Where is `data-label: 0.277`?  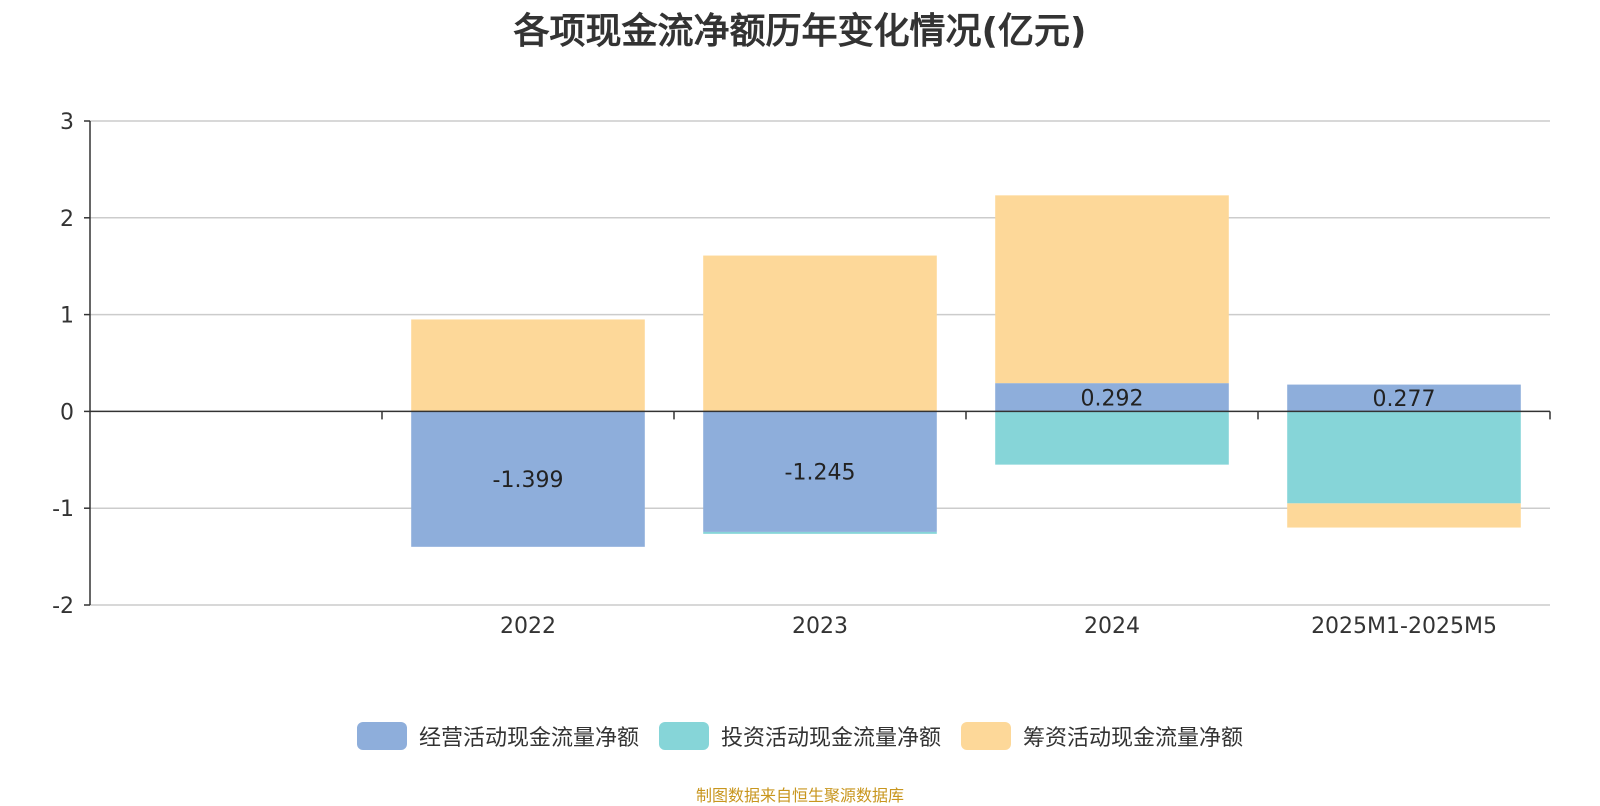
data-label: 0.277 is located at coordinates (1404, 399).